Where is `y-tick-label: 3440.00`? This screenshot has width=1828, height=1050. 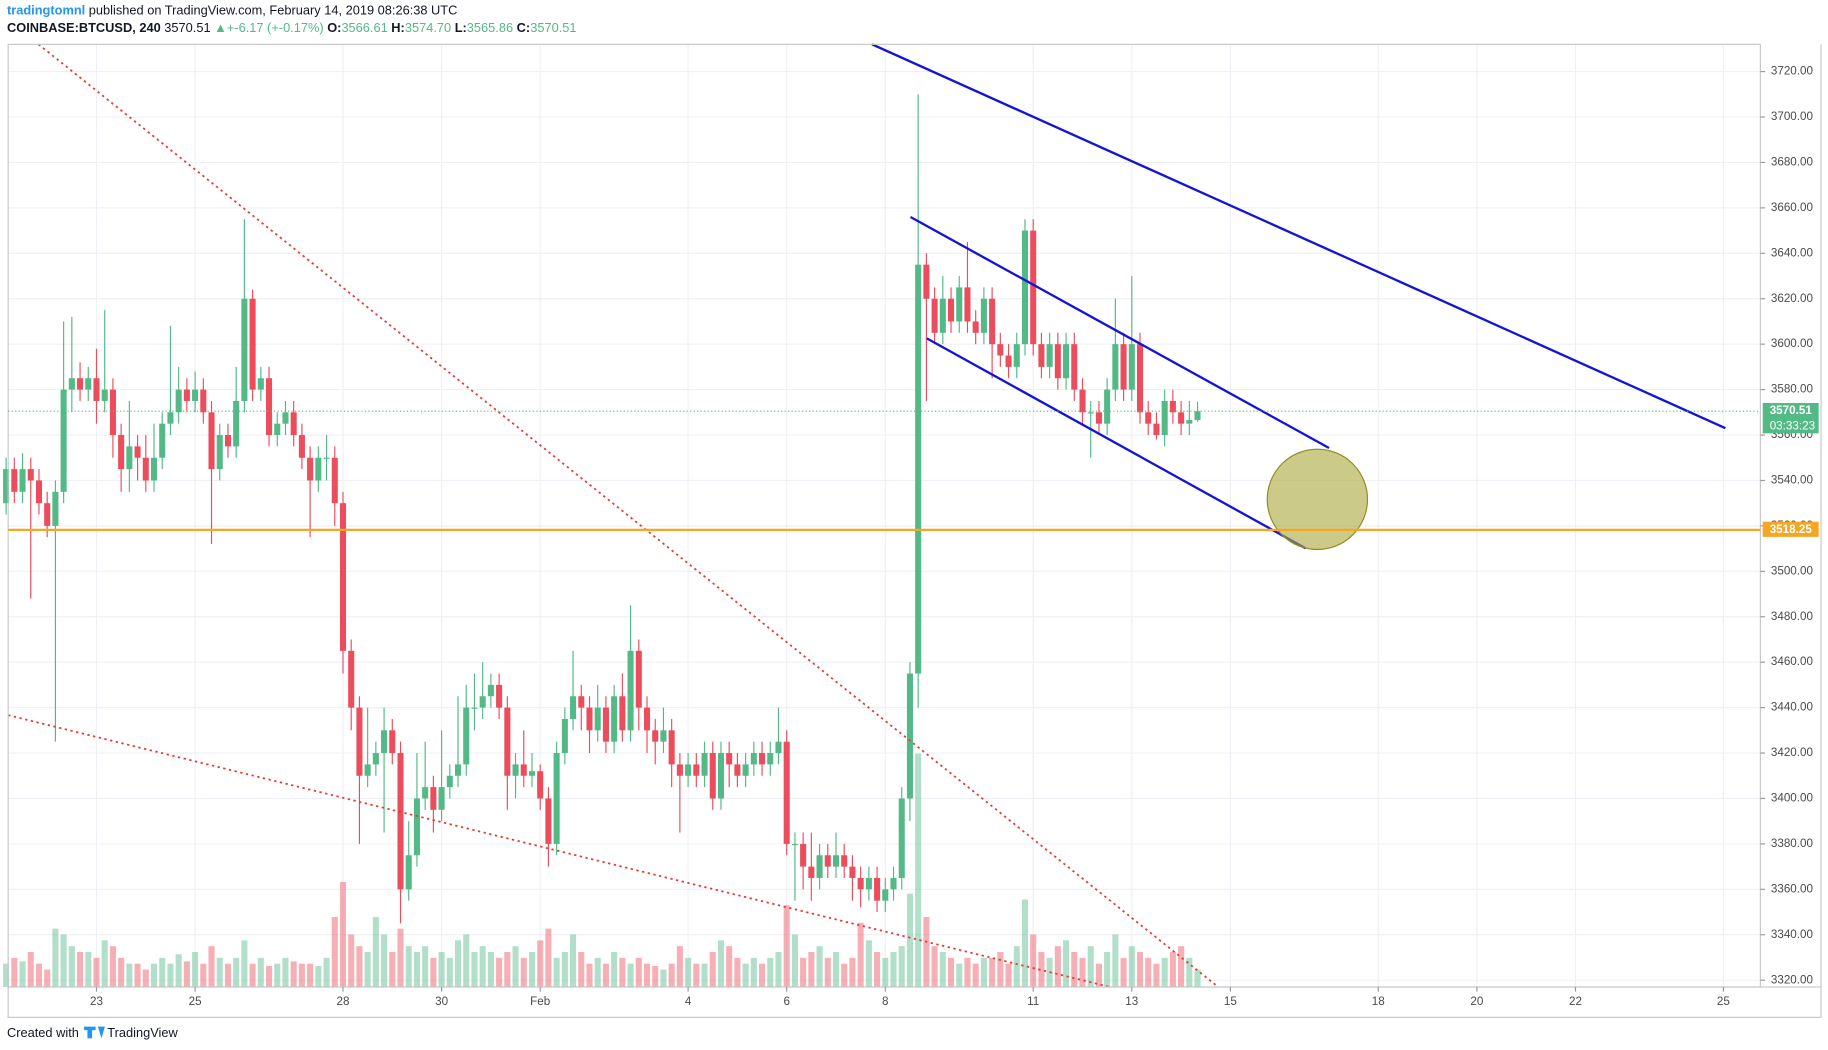
y-tick-label: 3440.00 is located at coordinates (1792, 707).